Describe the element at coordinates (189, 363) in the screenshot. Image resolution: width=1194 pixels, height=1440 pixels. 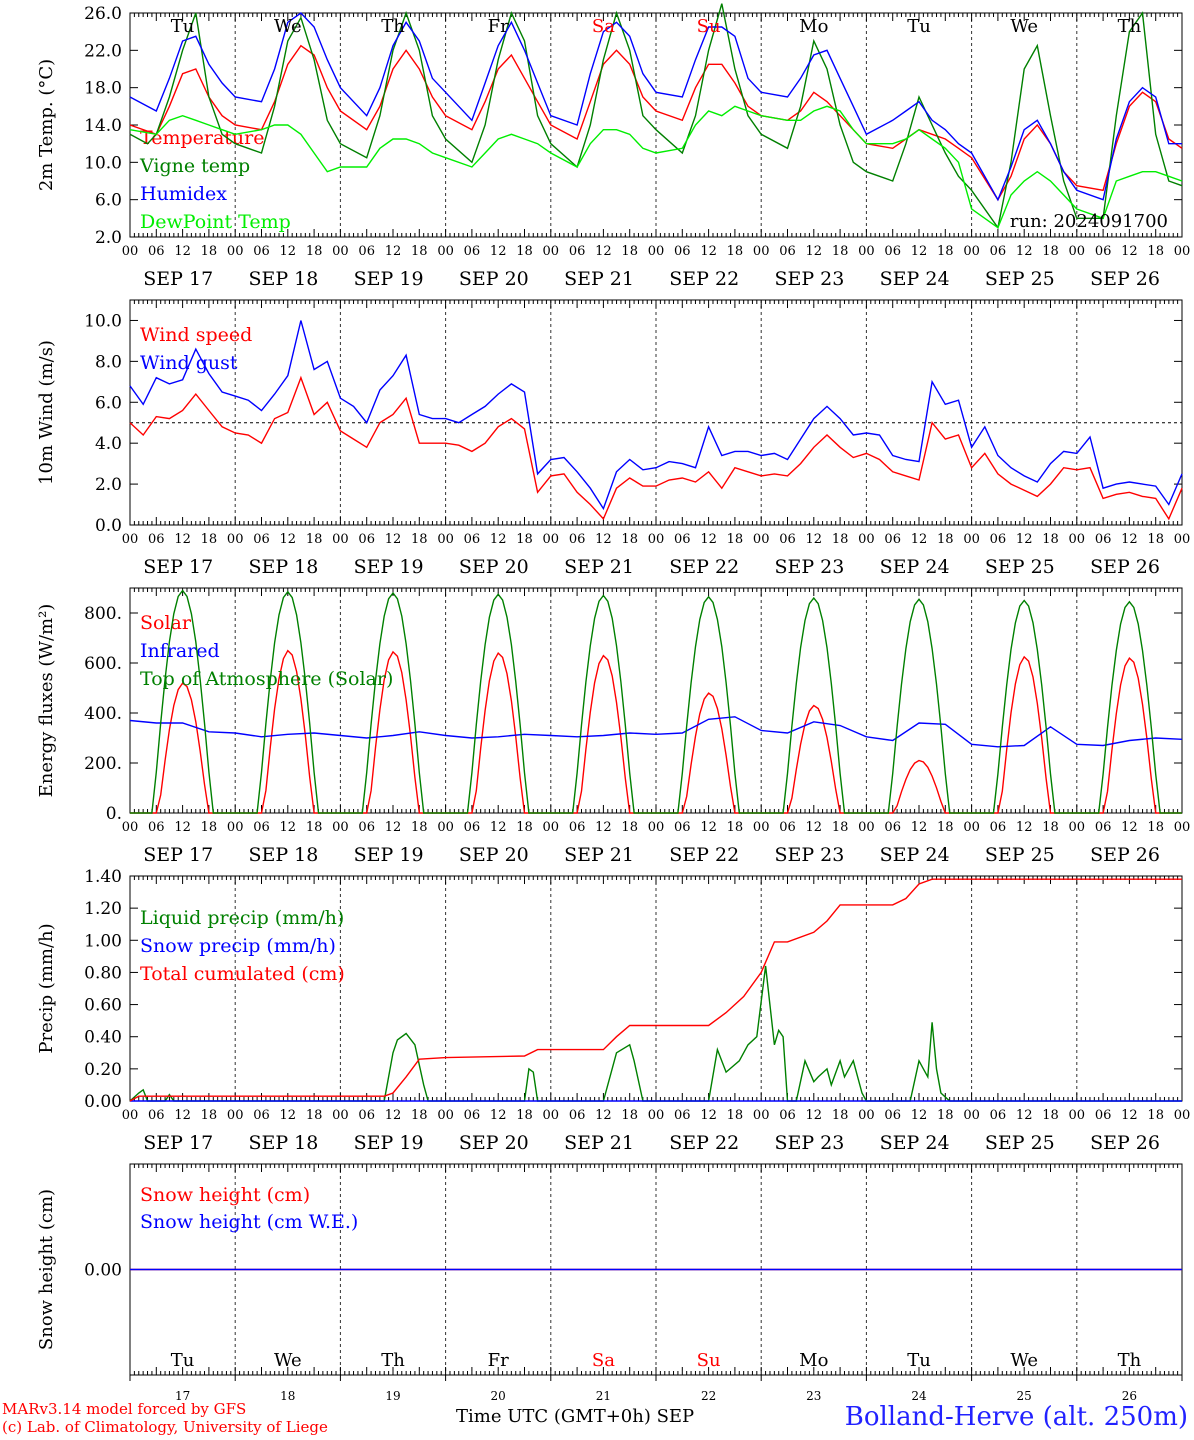
I see `legend-entry: Wind gust` at that location.